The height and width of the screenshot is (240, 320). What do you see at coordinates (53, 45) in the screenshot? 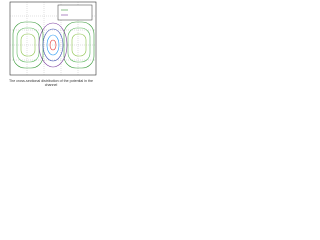
I see `contours` at bounding box center [53, 45].